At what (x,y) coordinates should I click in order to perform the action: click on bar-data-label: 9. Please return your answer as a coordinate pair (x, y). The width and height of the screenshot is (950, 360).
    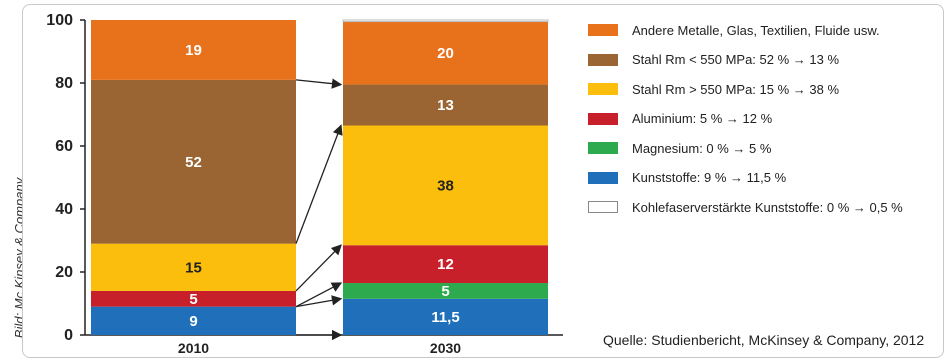
    Looking at the image, I should click on (193, 321).